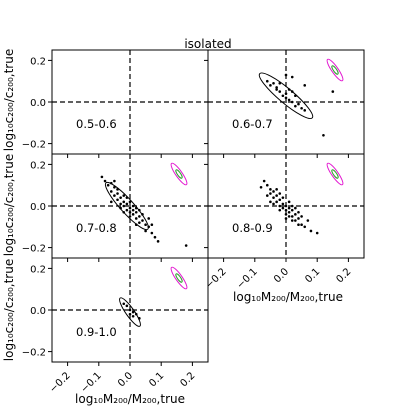 The image size is (407, 407). Describe the element at coordinates (9, 310) in the screenshot. I see `y-axis-label-row-3: log₁₀c₂₀₀/c₂₀₀,true` at that location.